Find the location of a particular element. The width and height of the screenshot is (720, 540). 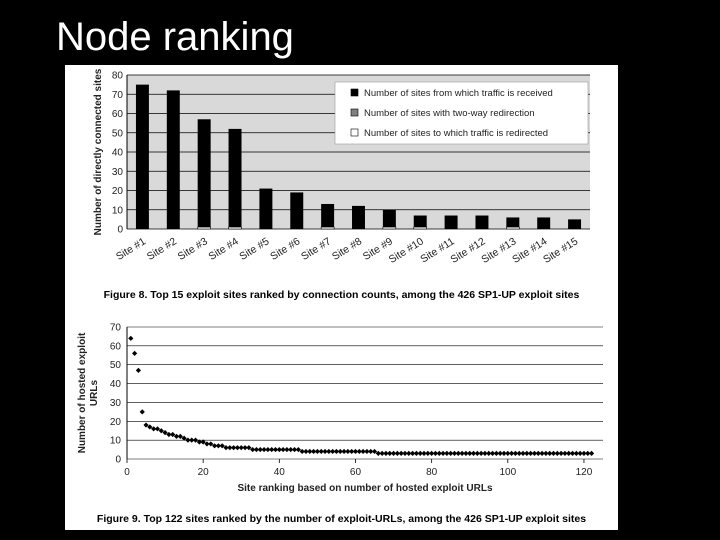

x-tick-label: 60 is located at coordinates (356, 472).